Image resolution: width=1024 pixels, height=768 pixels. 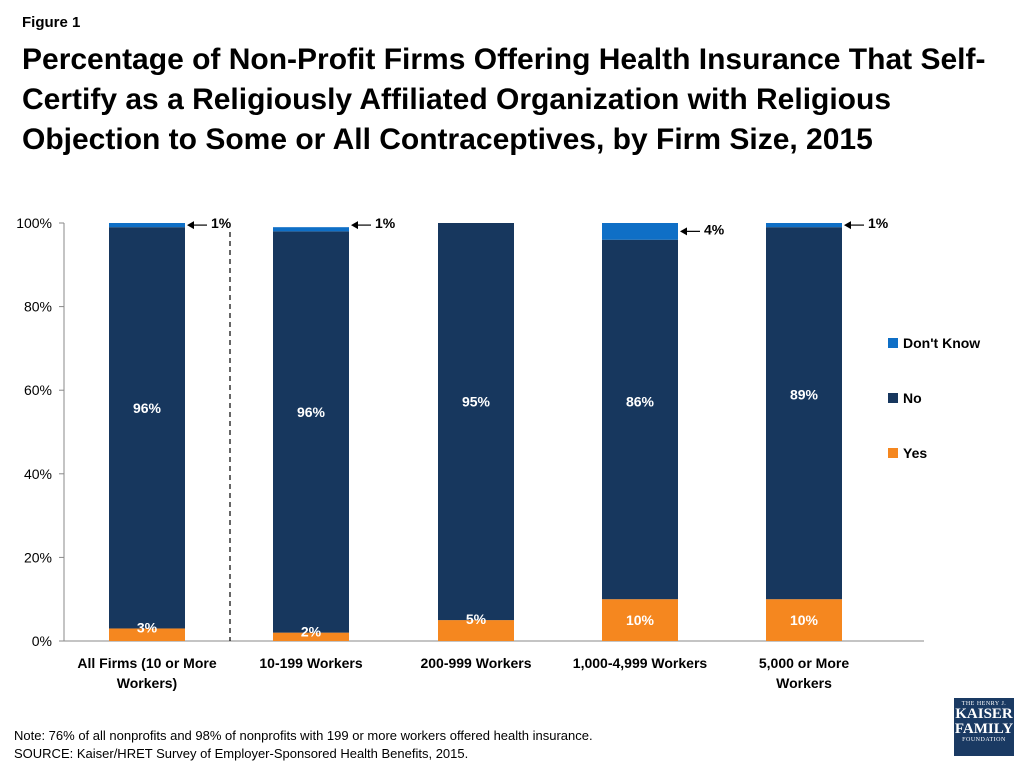 I want to click on x-category-label: Workers), so click(x=147, y=683).